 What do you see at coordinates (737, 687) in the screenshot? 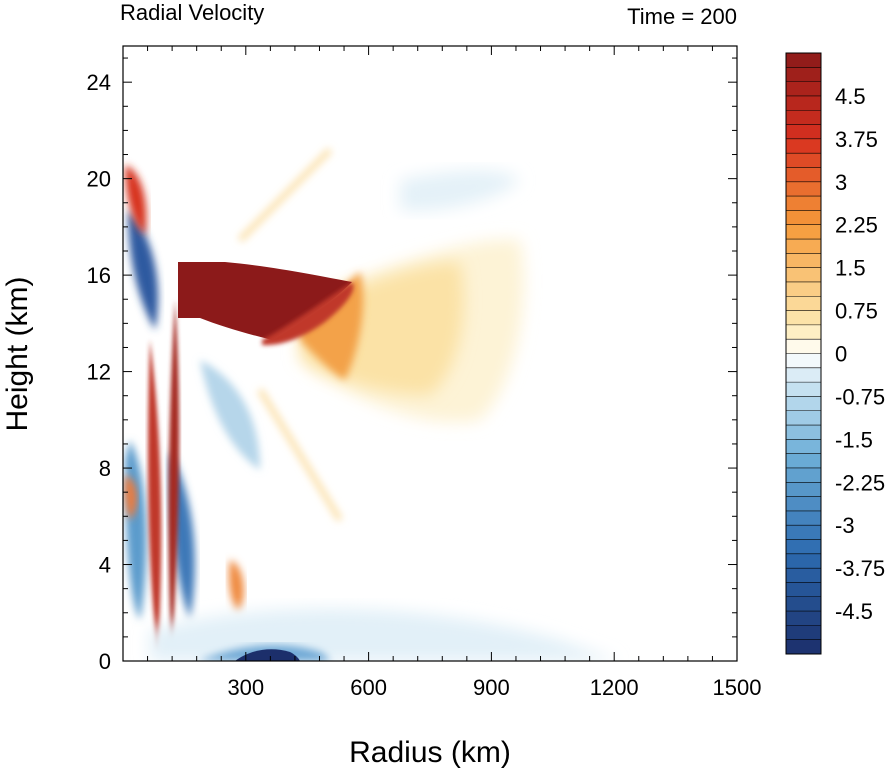
I see `x-tick-label: 1500` at bounding box center [737, 687].